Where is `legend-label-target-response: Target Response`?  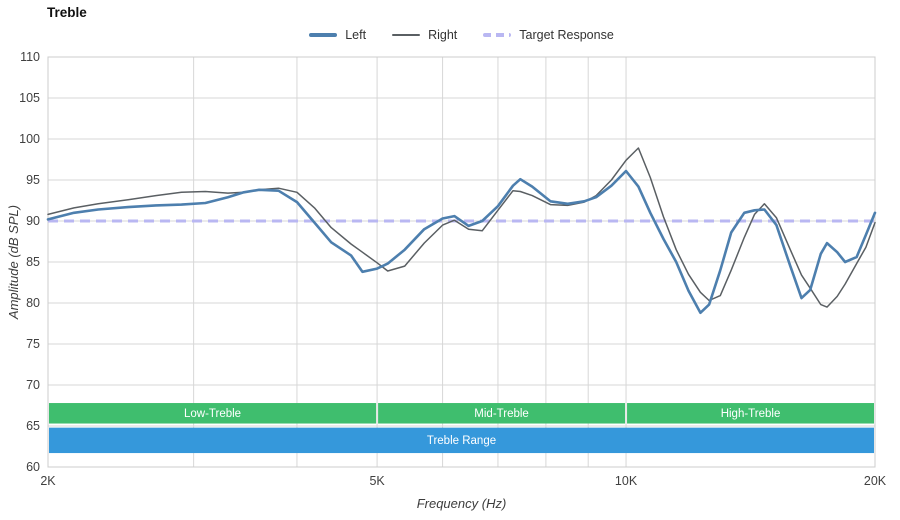 legend-label-target-response: Target Response is located at coordinates (566, 35).